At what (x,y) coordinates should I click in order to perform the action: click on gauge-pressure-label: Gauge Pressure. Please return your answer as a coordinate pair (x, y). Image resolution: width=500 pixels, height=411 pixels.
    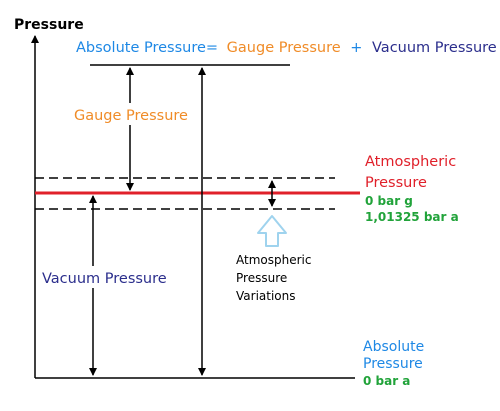
    Looking at the image, I should click on (131, 116).